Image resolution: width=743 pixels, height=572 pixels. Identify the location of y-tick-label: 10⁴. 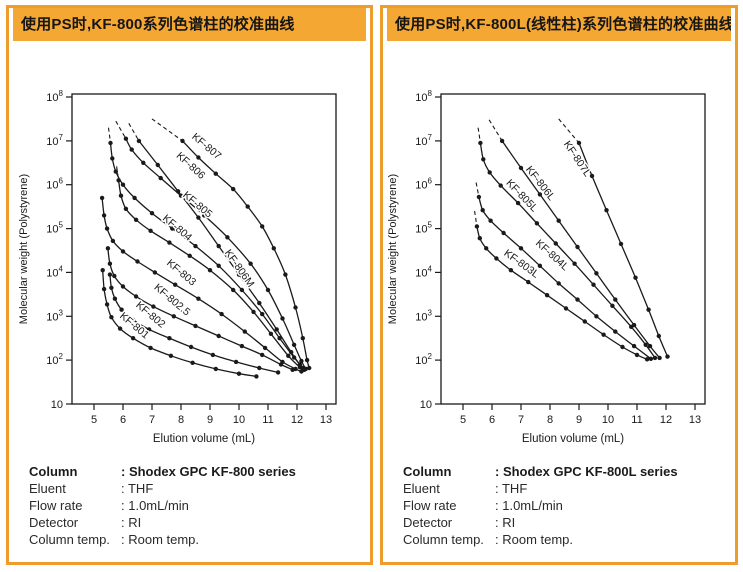
(423, 271).